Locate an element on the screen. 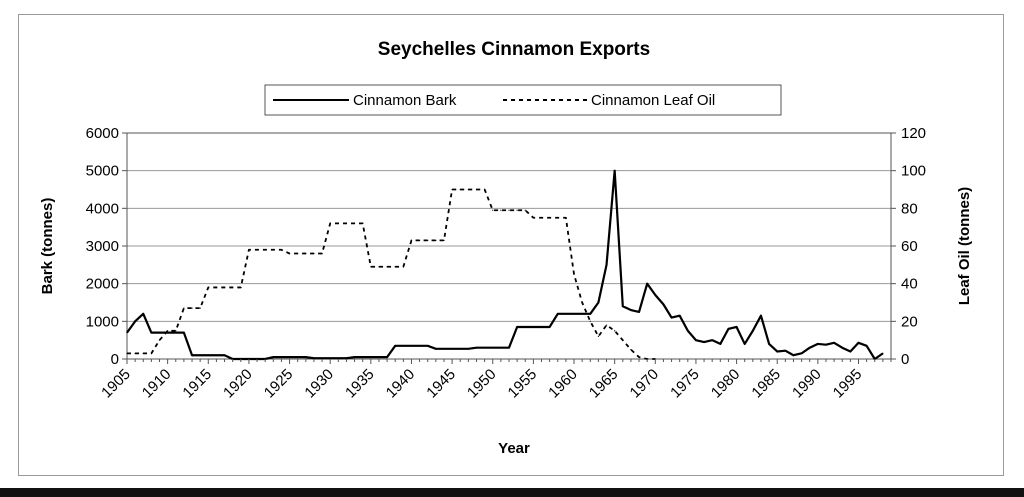 The width and height of the screenshot is (1024, 497). x-tick-label: 1930 is located at coordinates (319, 384).